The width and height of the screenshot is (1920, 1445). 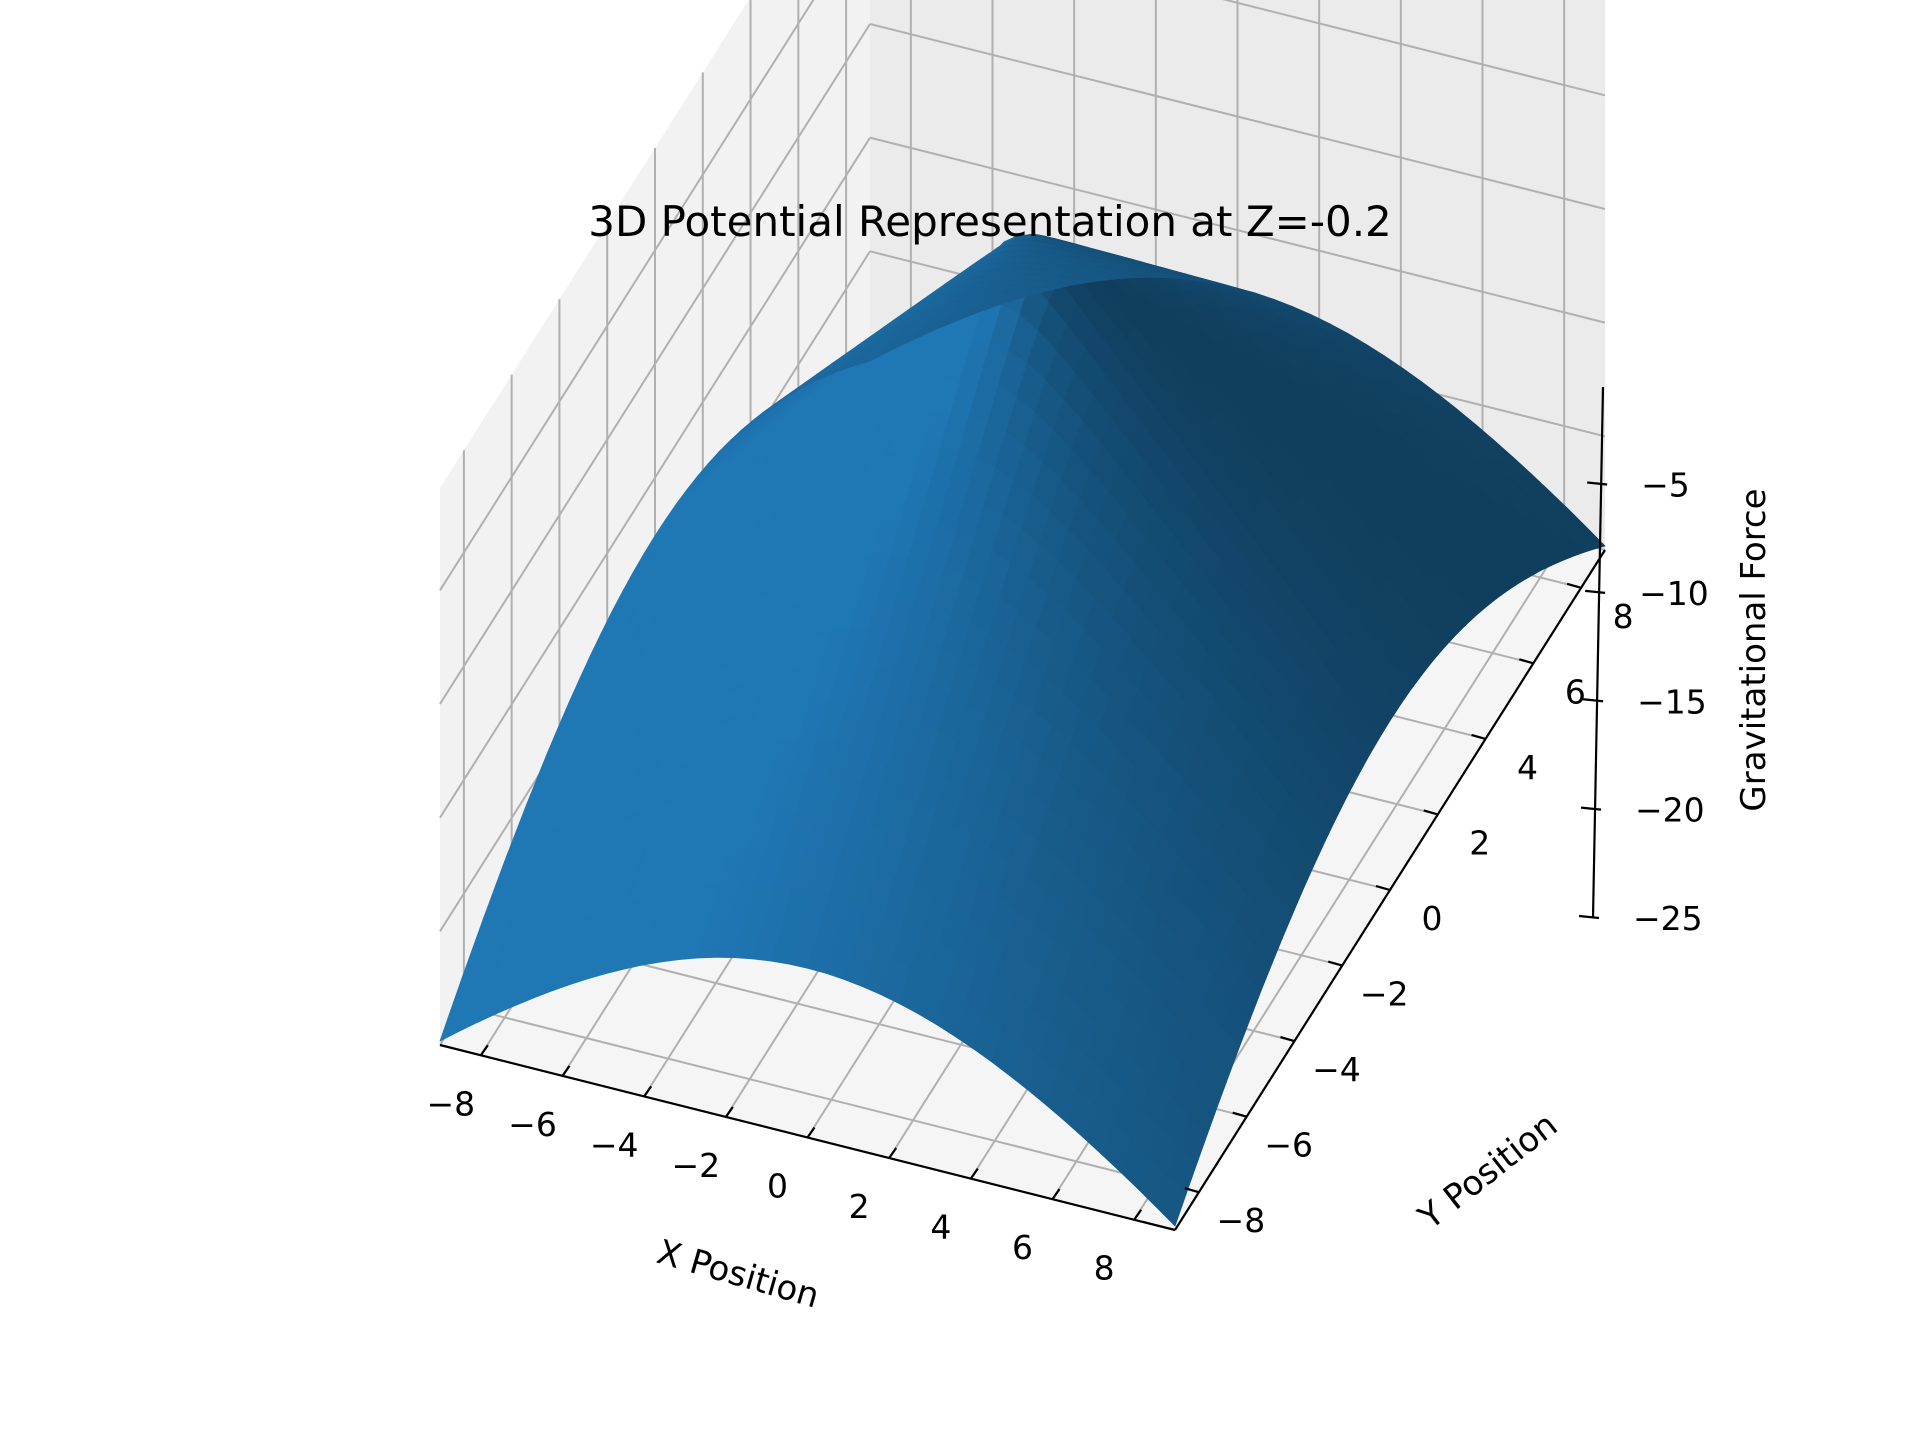 What do you see at coordinates (1672, 701) in the screenshot?
I see `z-tick-label: −15` at bounding box center [1672, 701].